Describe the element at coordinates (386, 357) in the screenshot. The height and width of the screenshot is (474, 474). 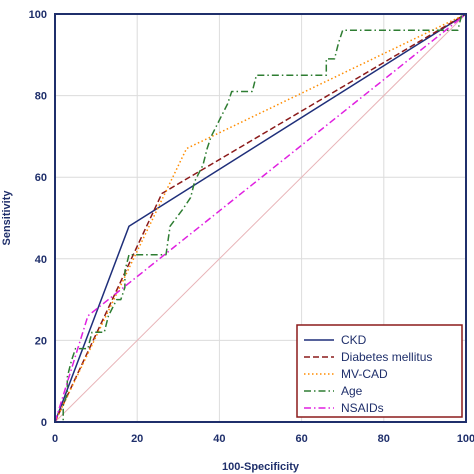
I see `legend-label: Diabetes mellitus` at that location.